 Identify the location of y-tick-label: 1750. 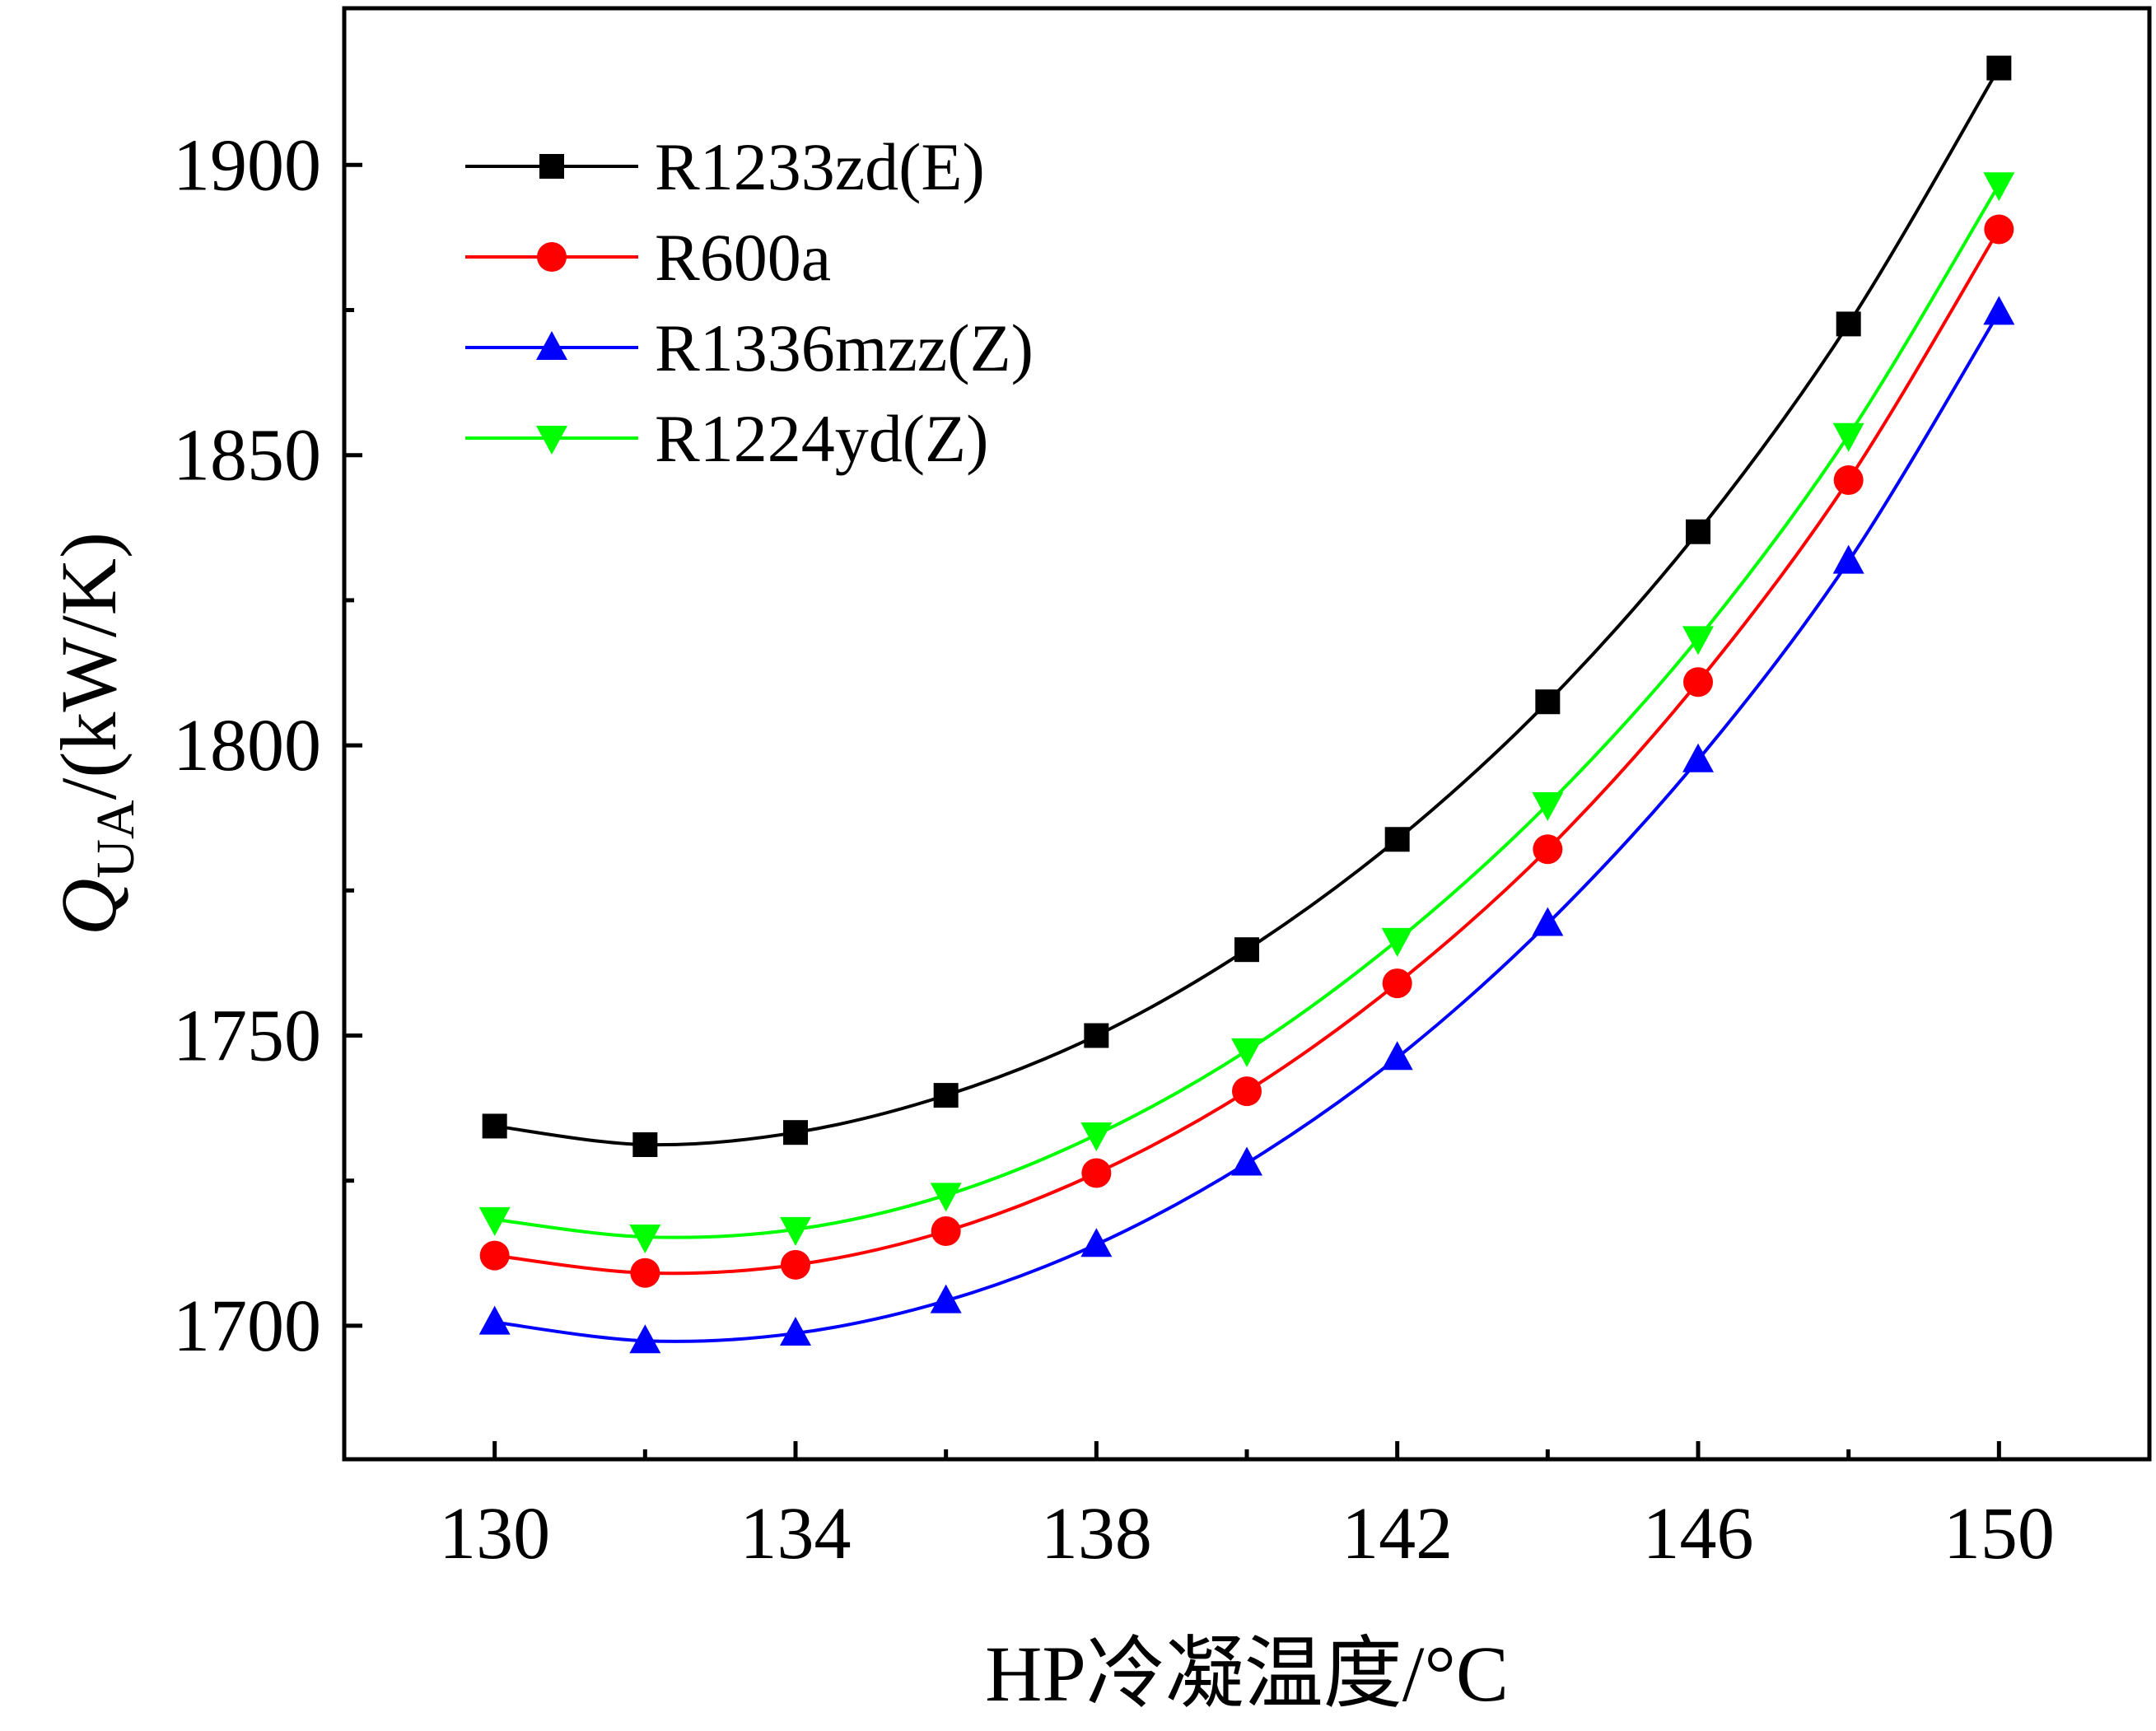
(247, 1035).